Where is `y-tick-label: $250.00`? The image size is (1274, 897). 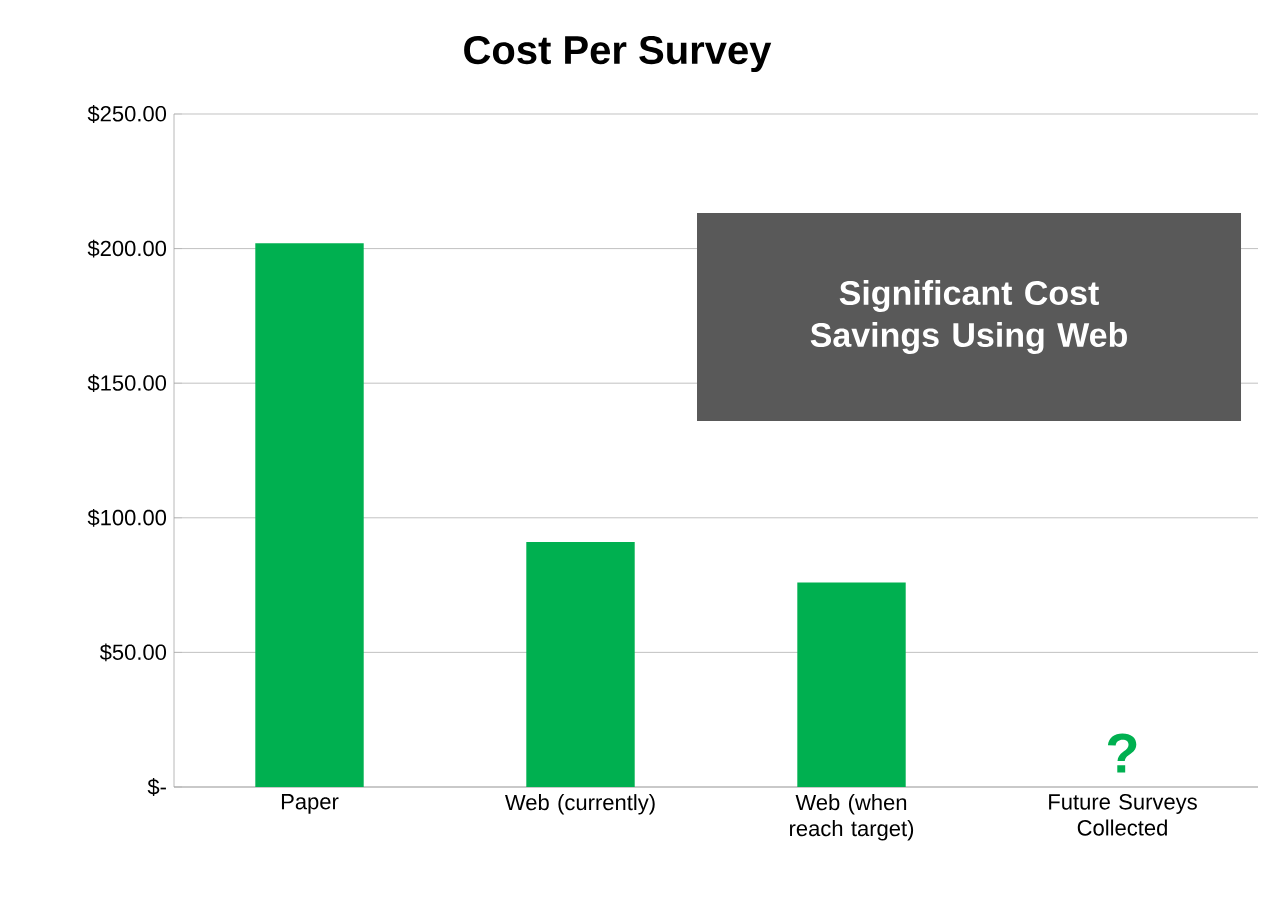
y-tick-label: $250.00 is located at coordinates (127, 114).